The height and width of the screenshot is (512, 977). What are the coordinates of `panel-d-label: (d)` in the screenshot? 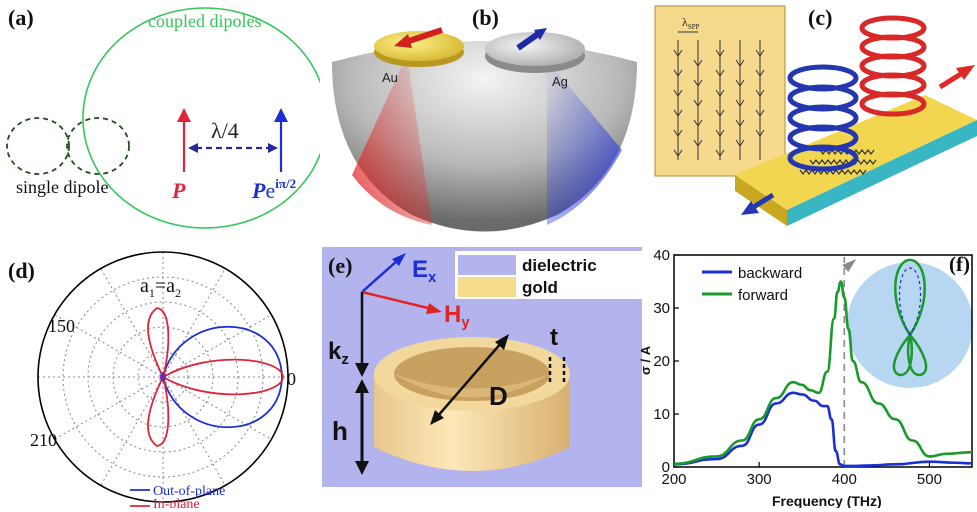 It's located at (21, 270).